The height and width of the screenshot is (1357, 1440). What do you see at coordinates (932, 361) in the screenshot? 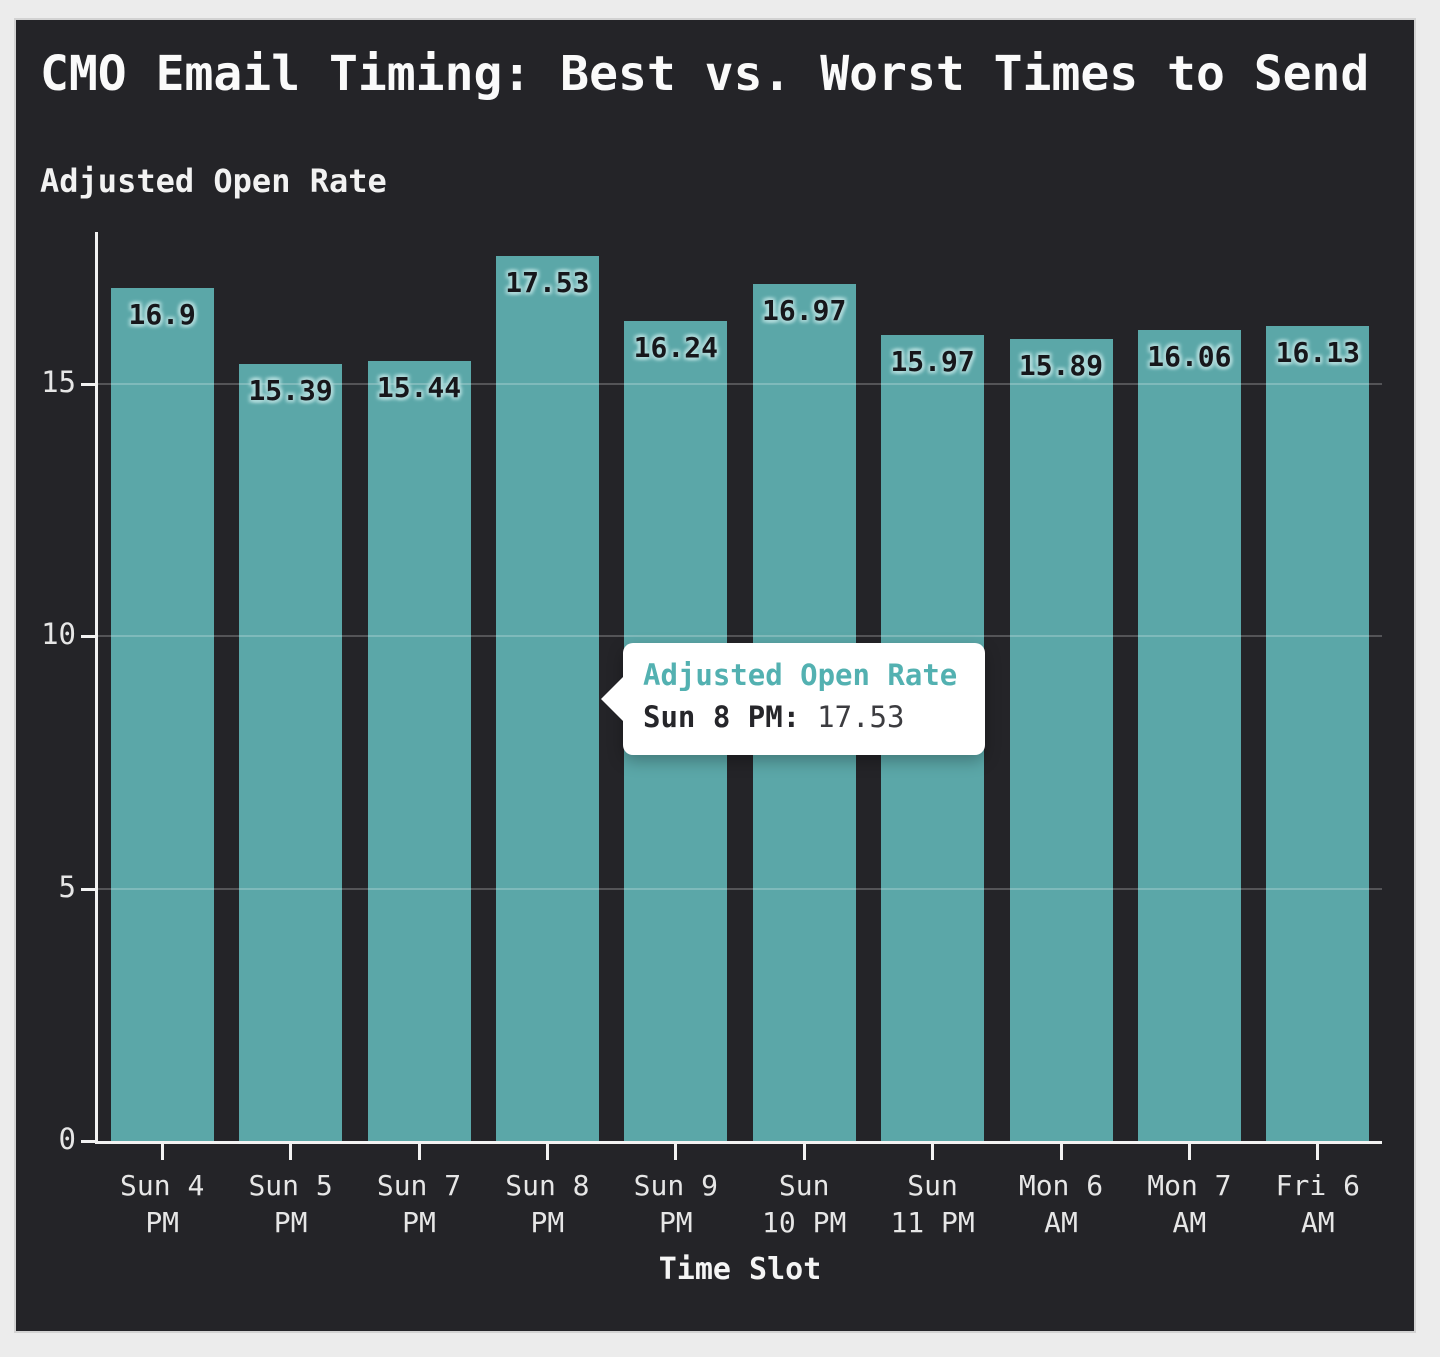
I see `bar-value-label: 15.97` at bounding box center [932, 361].